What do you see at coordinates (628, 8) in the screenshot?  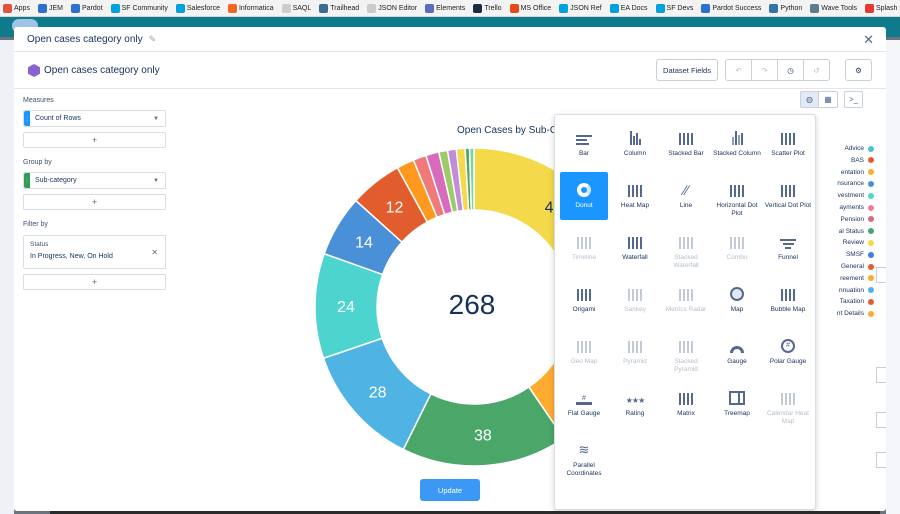 I see `bookmark-item: EA Docs` at bounding box center [628, 8].